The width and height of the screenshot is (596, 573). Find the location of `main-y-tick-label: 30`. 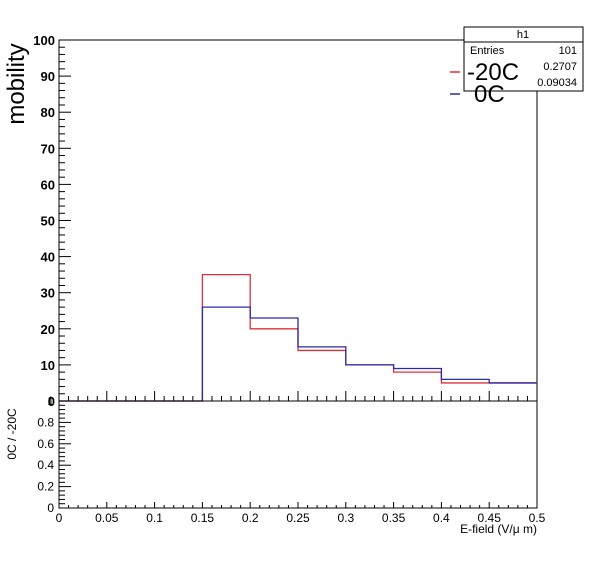

main-y-tick-label: 30 is located at coordinates (48, 293).